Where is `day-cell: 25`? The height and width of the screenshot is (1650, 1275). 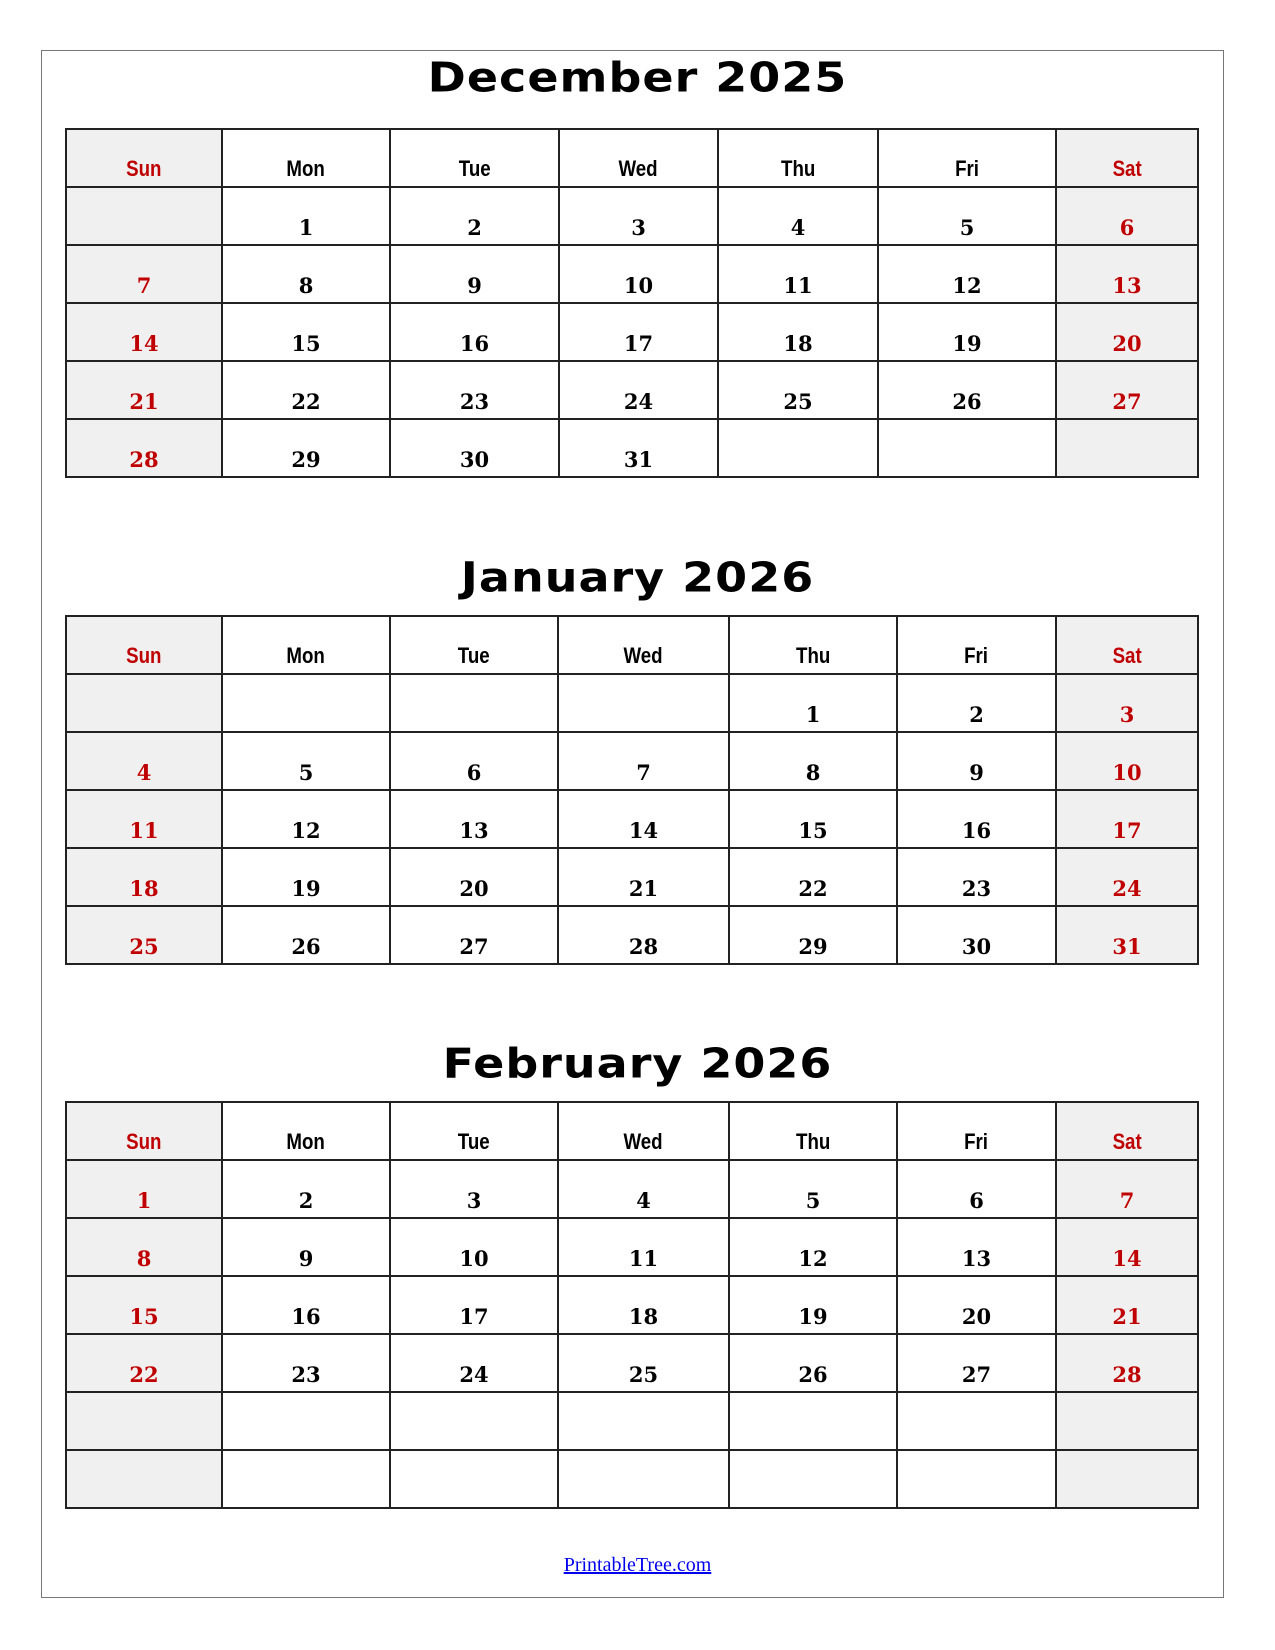 day-cell: 25 is located at coordinates (798, 390).